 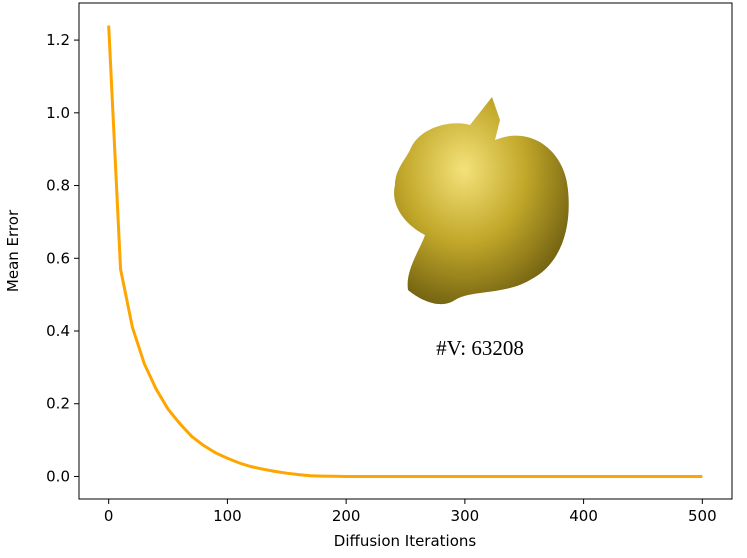 What do you see at coordinates (405, 541) in the screenshot?
I see `x-axis-label: Diffusion Iterations` at bounding box center [405, 541].